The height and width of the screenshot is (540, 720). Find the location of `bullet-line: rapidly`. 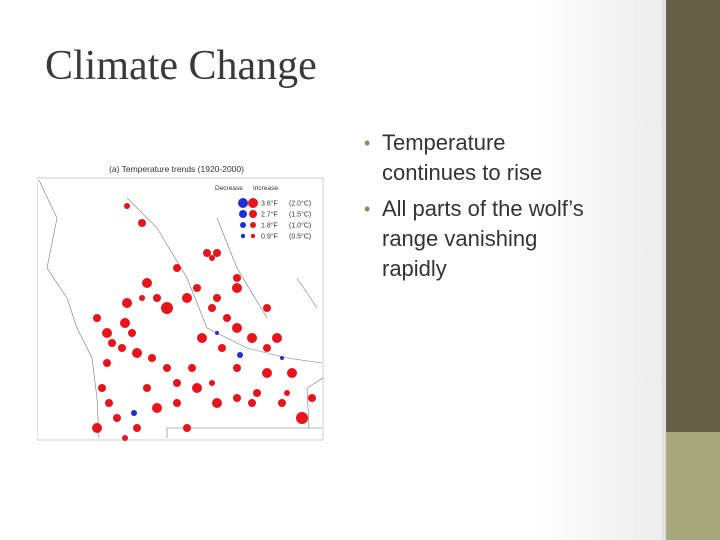

bullet-line: rapidly is located at coordinates (414, 268).